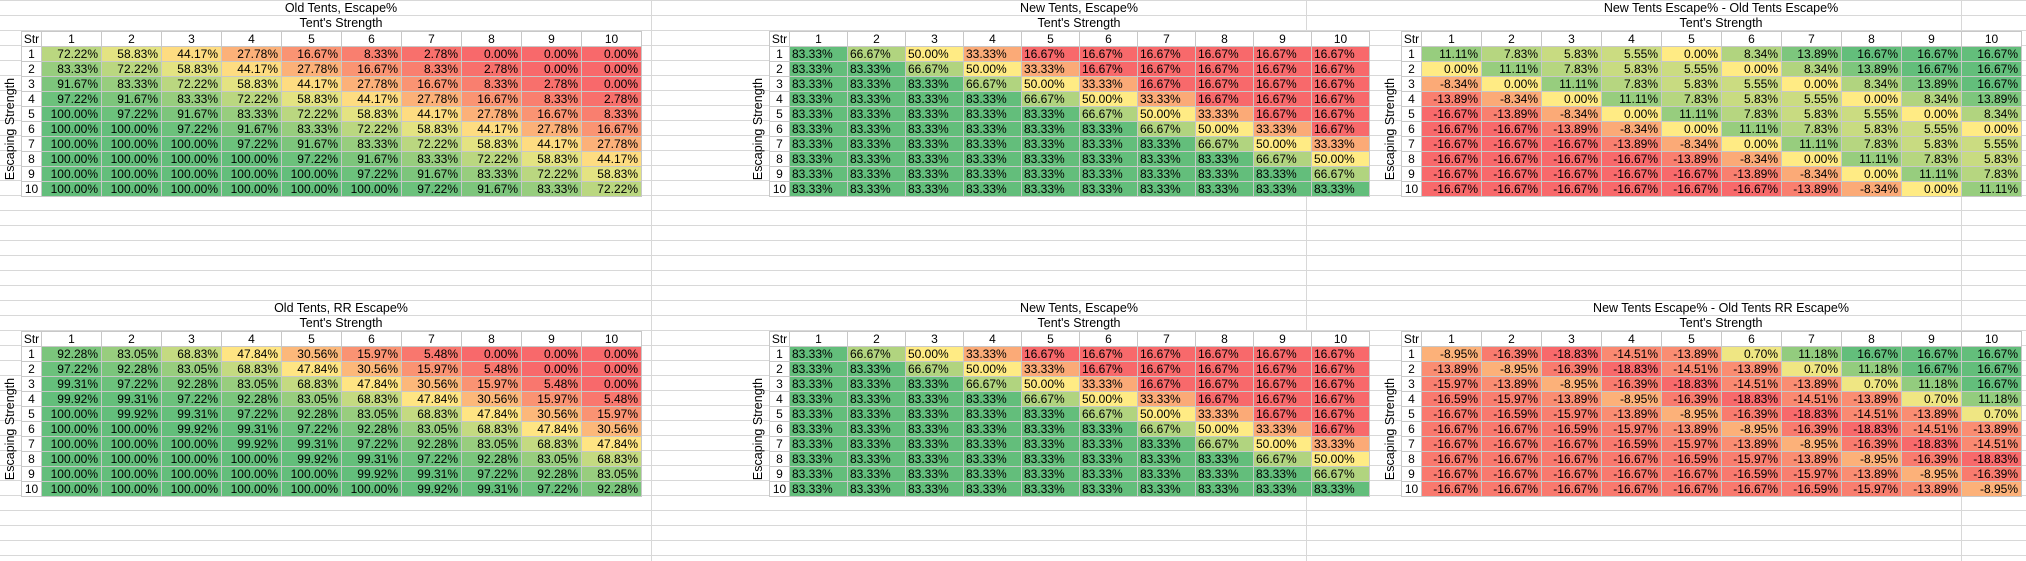  Describe the element at coordinates (780, 429) in the screenshot. I see `row-header: 6` at that location.